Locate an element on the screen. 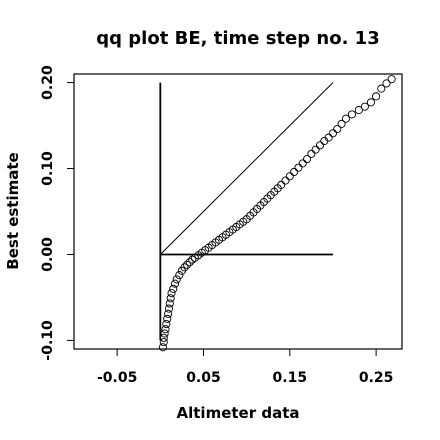 The height and width of the screenshot is (440, 440). y-tick-label: 0.10 is located at coordinates (48, 168).